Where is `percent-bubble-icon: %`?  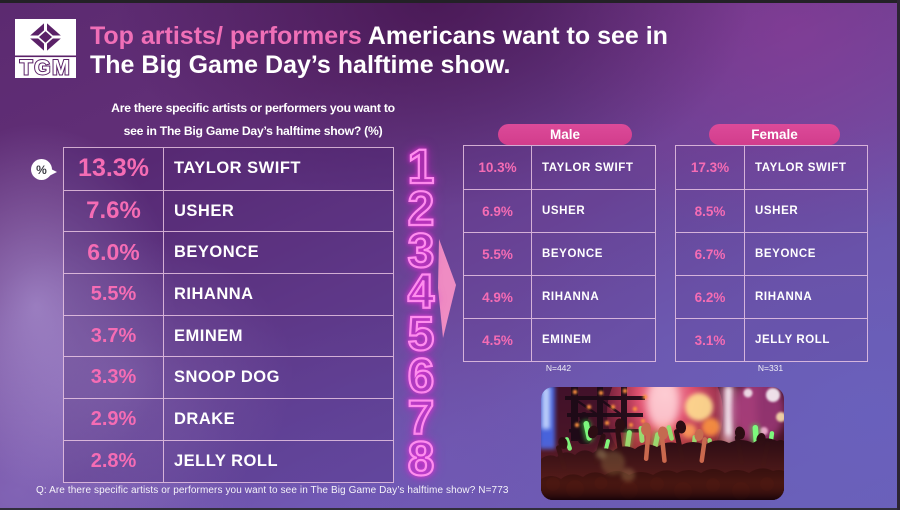
percent-bubble-icon: % is located at coordinates (41, 169).